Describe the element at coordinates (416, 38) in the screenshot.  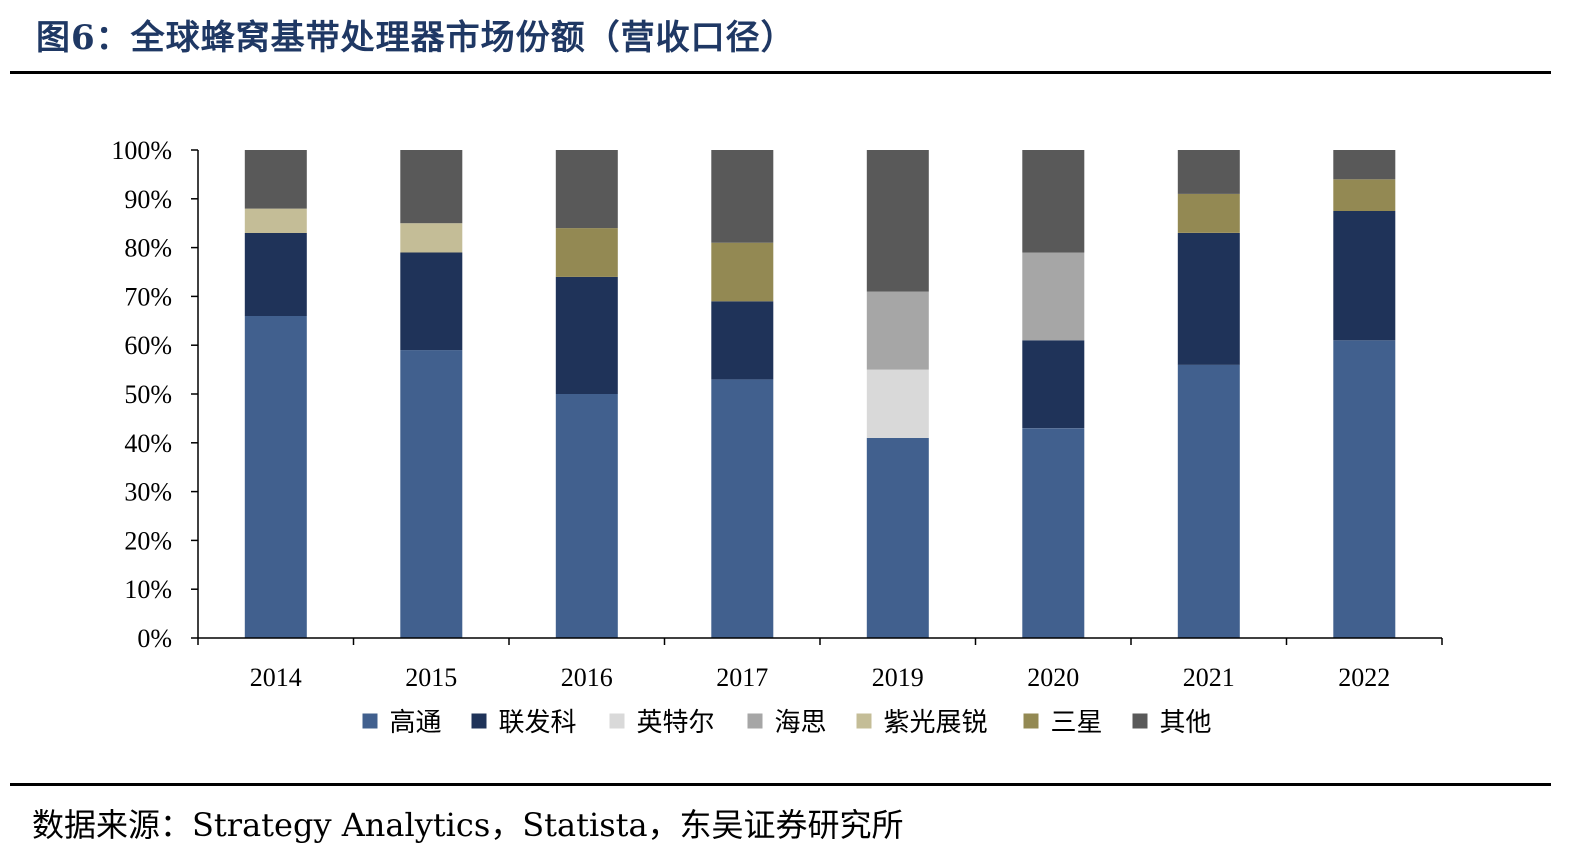
I see `figure-title: 图6：全球蜂窝基带处理器市场份额（营收口径）` at that location.